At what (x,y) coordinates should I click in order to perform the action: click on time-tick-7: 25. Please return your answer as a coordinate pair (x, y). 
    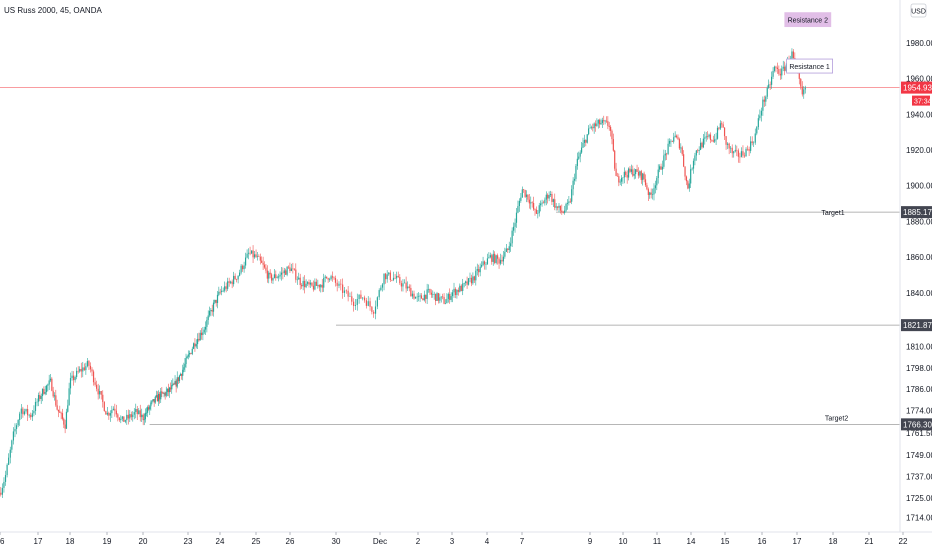
    Looking at the image, I should click on (256, 541).